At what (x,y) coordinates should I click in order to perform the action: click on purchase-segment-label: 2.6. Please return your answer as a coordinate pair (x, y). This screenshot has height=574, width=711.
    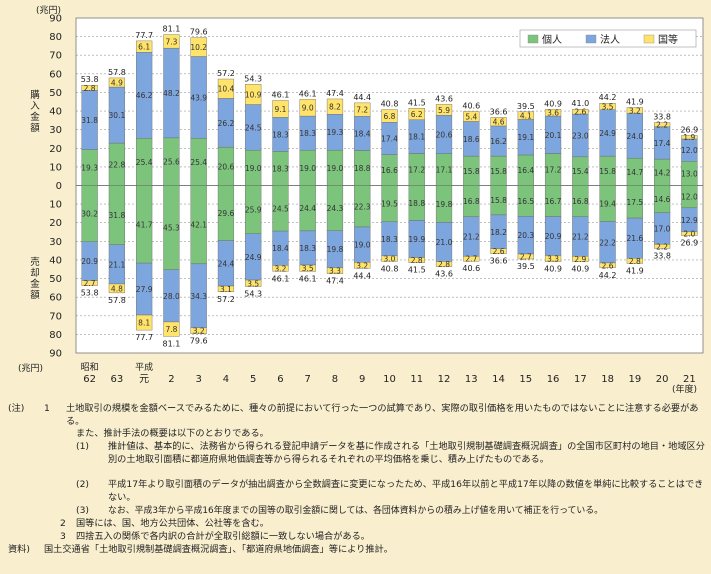
    Looking at the image, I should click on (580, 112).